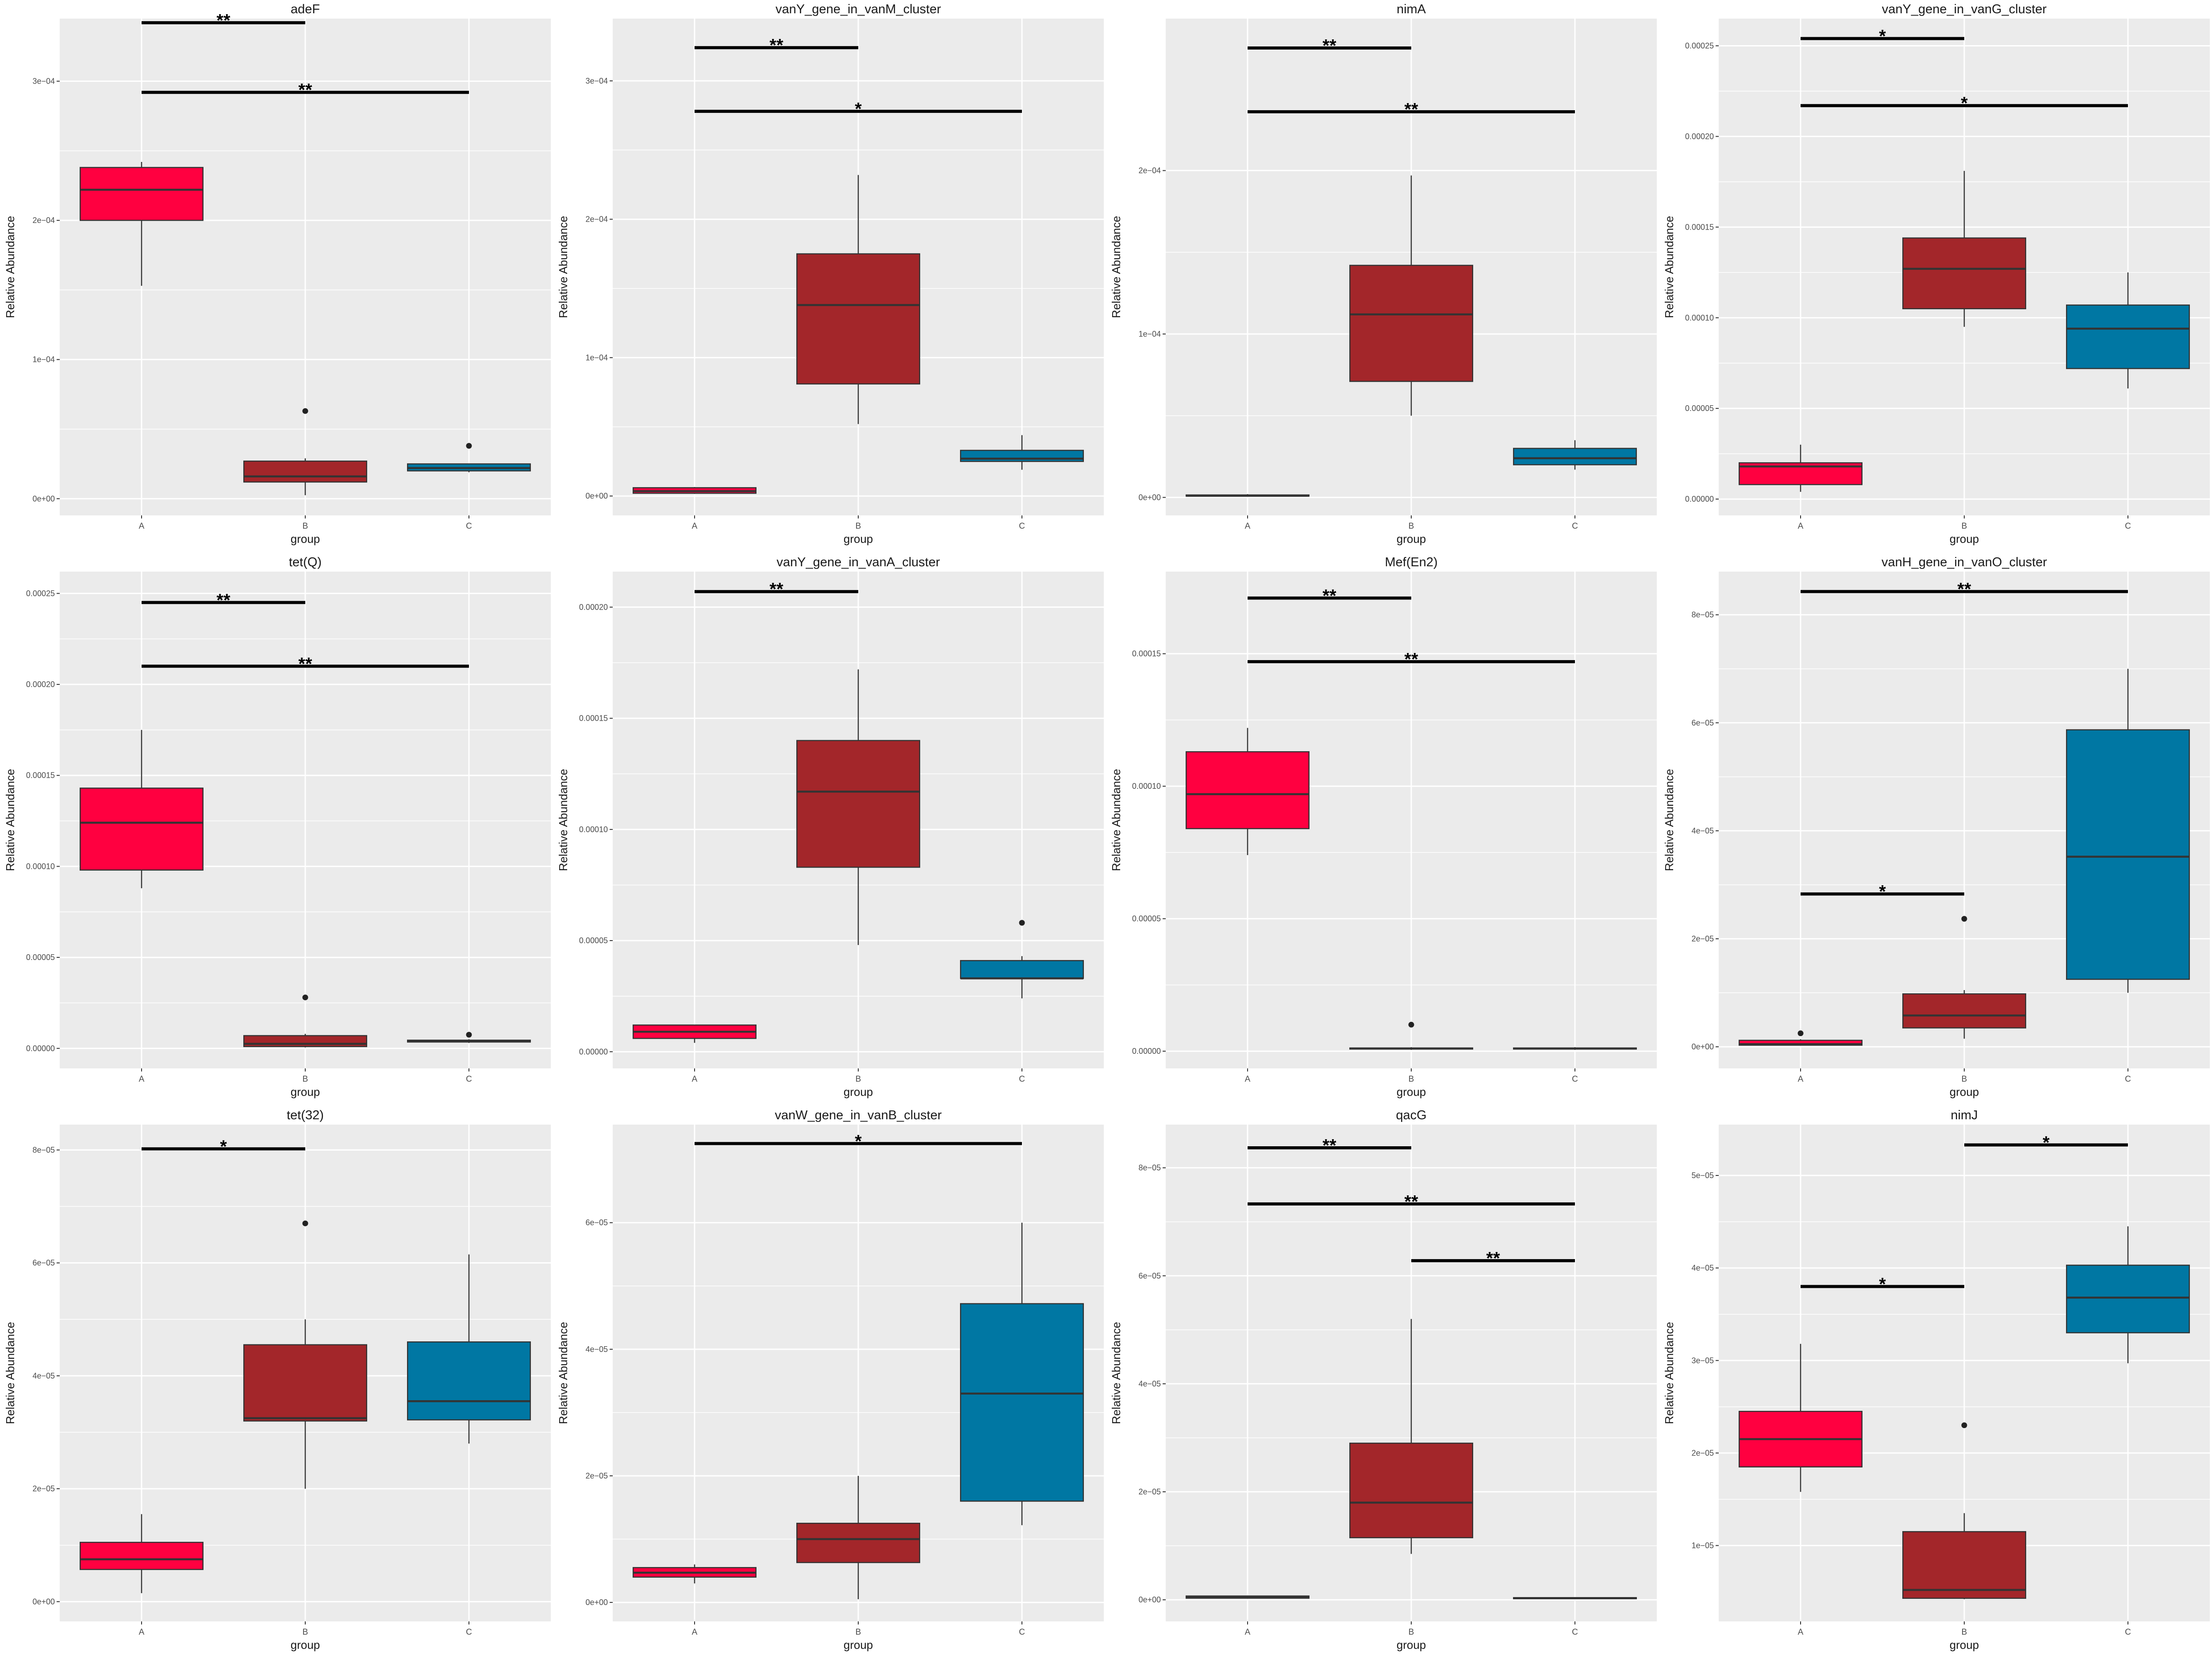 The width and height of the screenshot is (2212, 1659). Describe the element at coordinates (43, 82) in the screenshot. I see `y-tick-label: 3e−04` at that location.